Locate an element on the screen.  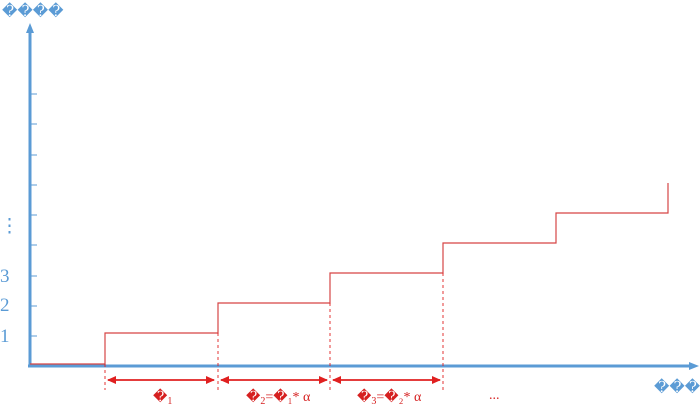
interval-label-1-main: � is located at coordinates (160, 396).